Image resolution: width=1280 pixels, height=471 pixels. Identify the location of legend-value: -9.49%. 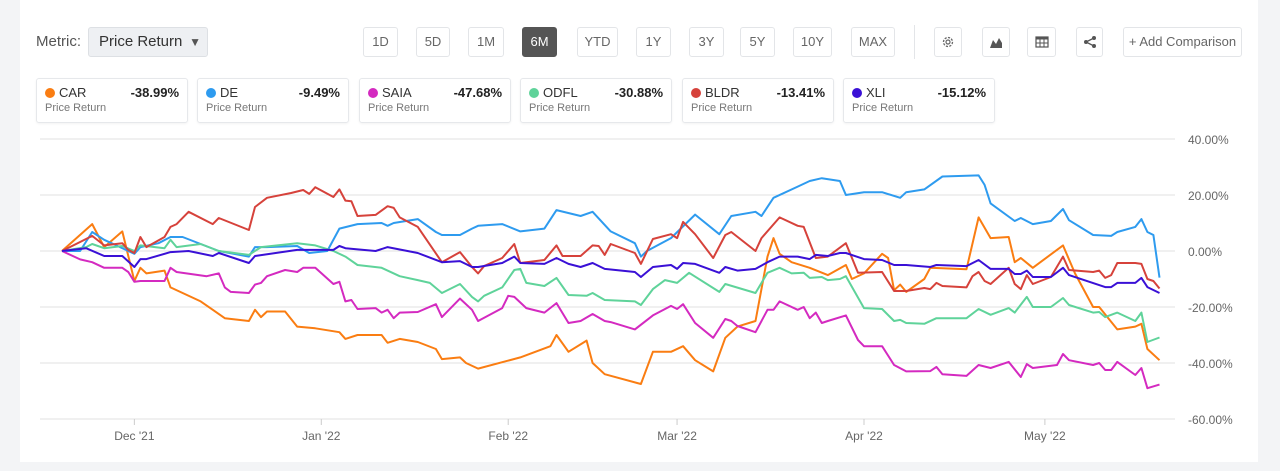
(319, 92).